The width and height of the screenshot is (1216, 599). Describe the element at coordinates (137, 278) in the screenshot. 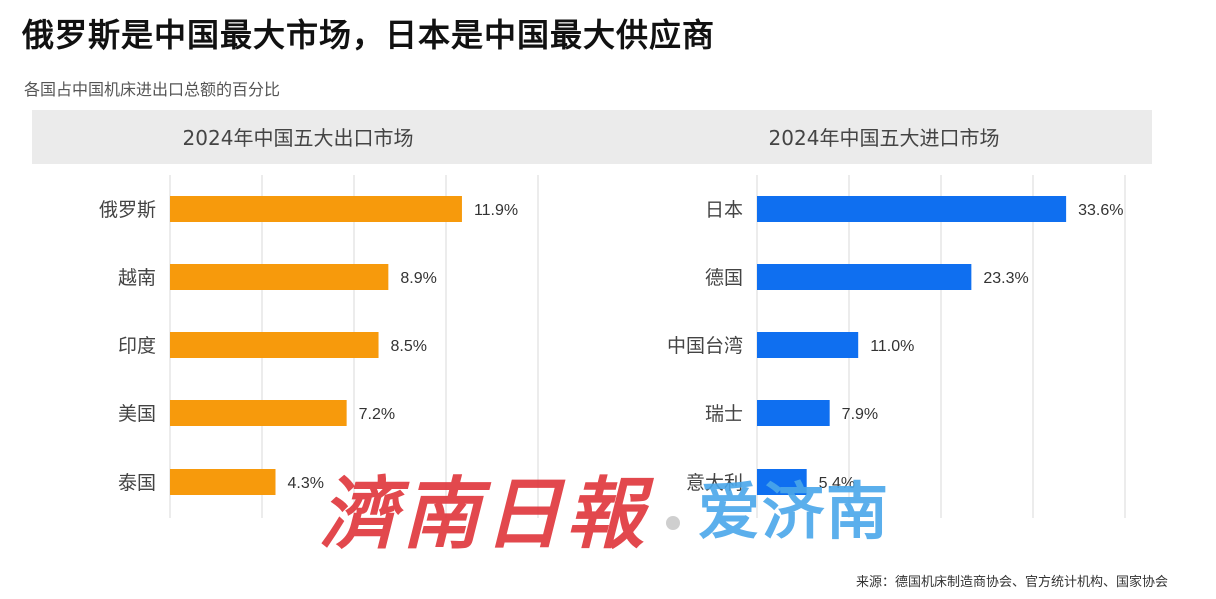

I see `export-category-label: 越南` at that location.